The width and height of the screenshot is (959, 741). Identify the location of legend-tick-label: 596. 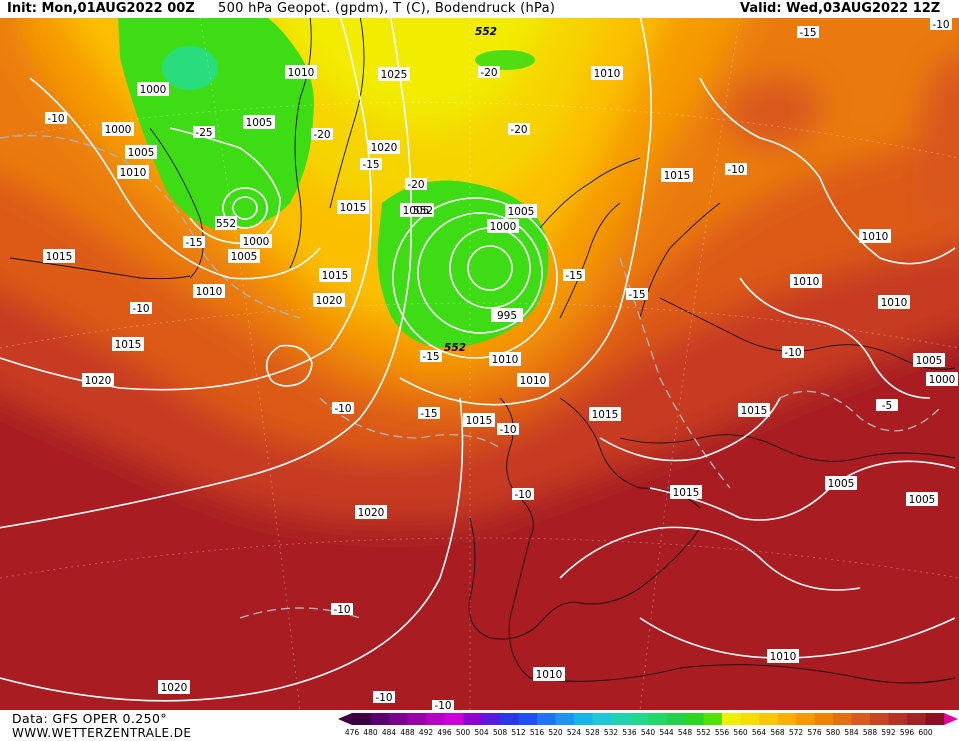
(907, 732).